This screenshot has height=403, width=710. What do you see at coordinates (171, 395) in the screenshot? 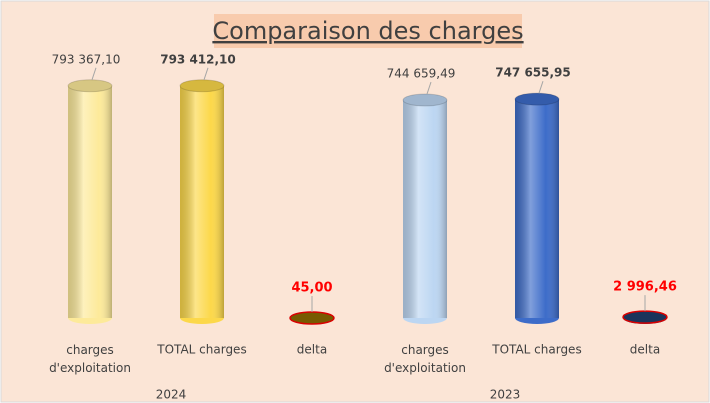
I see `group-label: 2024` at bounding box center [171, 395].